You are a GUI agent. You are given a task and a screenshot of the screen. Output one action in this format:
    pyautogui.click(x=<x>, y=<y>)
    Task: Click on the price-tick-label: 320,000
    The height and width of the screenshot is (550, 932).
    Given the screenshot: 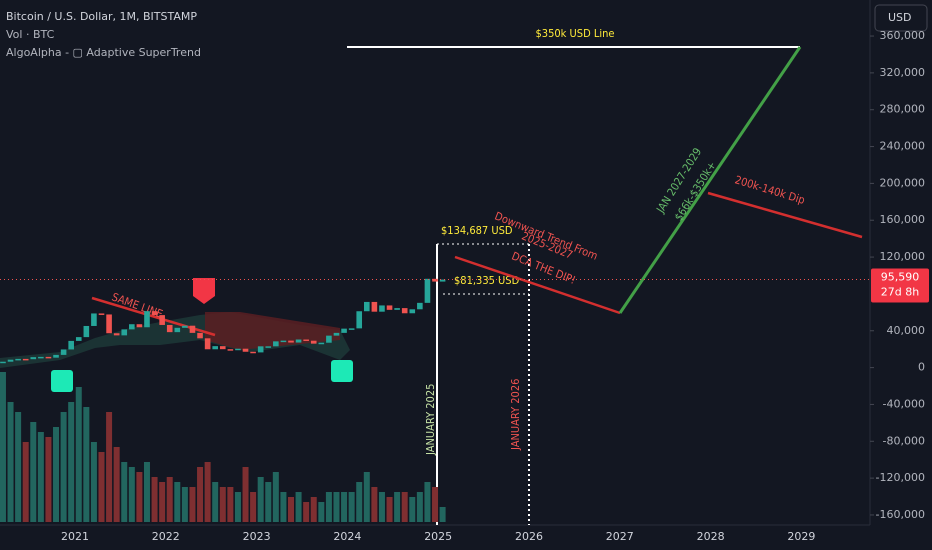 What is the action you would take?
    pyautogui.click(x=903, y=72)
    